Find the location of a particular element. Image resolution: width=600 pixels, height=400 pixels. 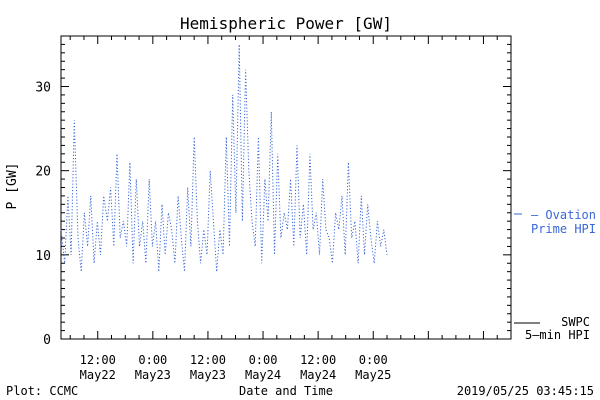

x-tick-label-date: May25 is located at coordinates (373, 375).